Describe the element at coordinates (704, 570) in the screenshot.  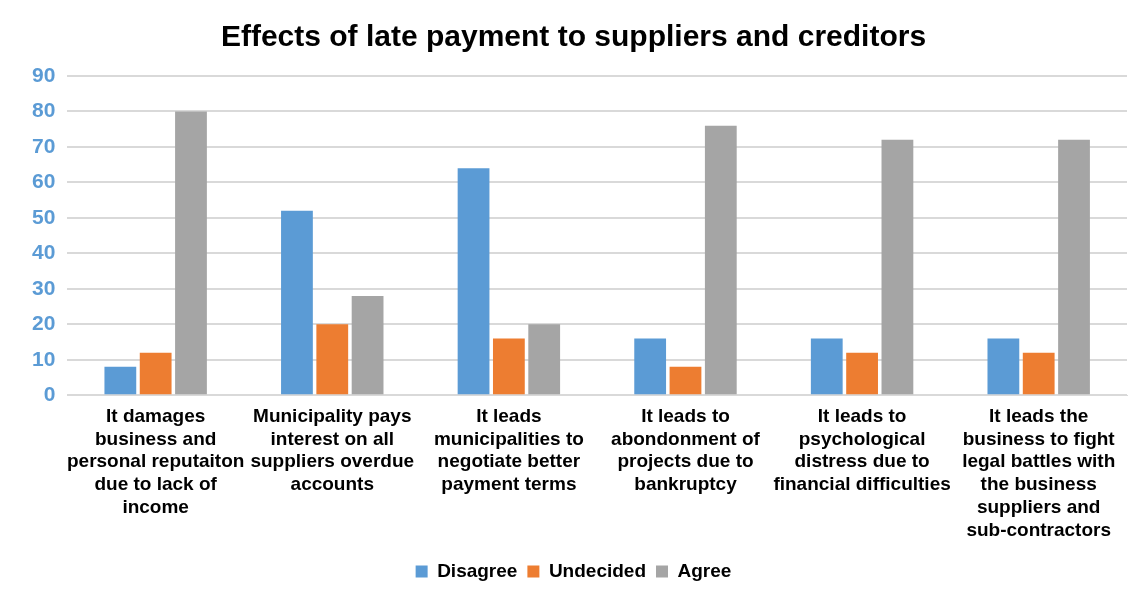
I see `legend-label: Agree` at that location.